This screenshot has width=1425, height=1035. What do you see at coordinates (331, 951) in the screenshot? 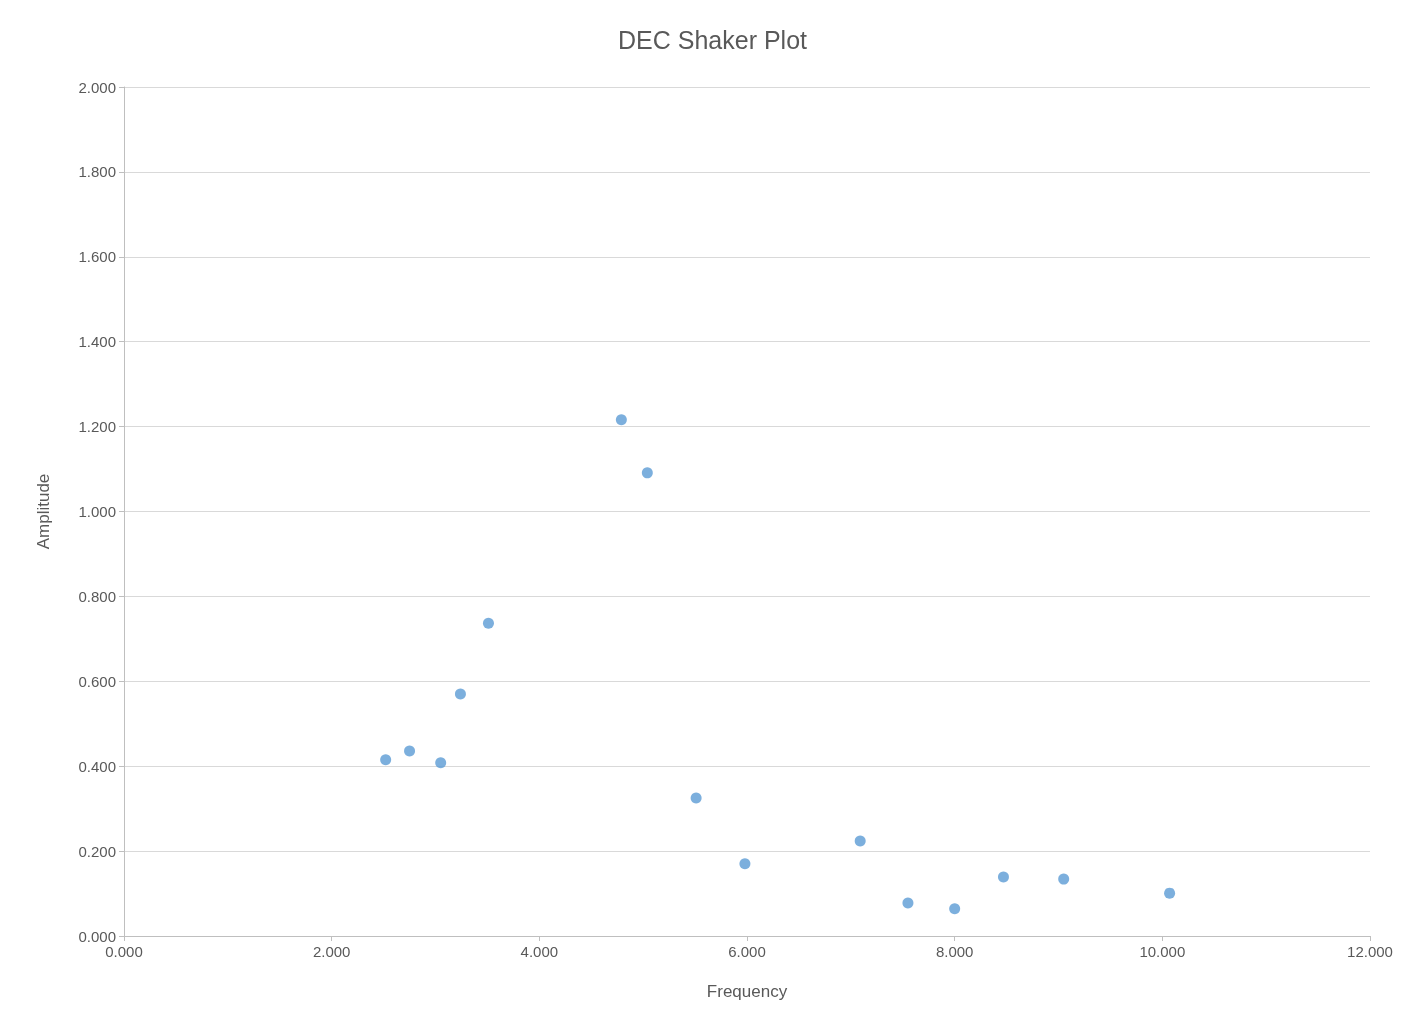
I see `x-tick-label: 2.000` at bounding box center [331, 951].